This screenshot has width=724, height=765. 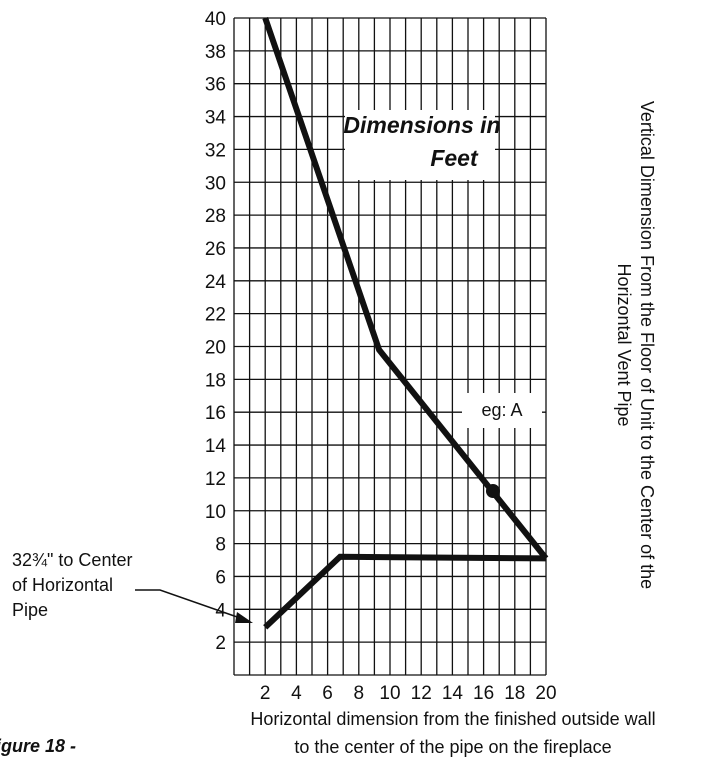 What do you see at coordinates (220, 545) in the screenshot?
I see `y-tick-label: 8` at bounding box center [220, 545].